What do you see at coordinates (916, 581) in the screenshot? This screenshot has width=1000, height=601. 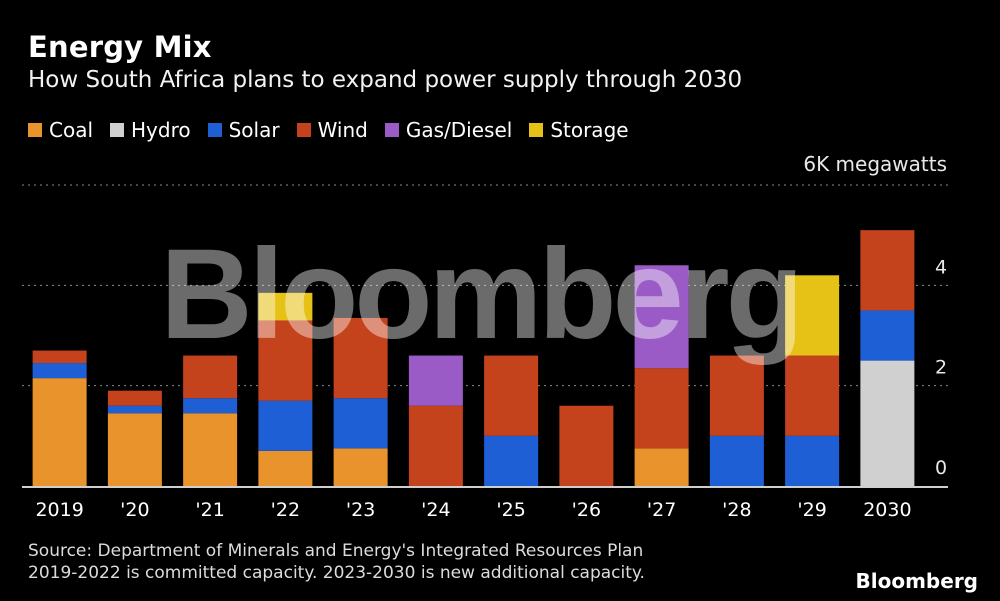 I see `bloomberg-logo: Bloomberg` at bounding box center [916, 581].